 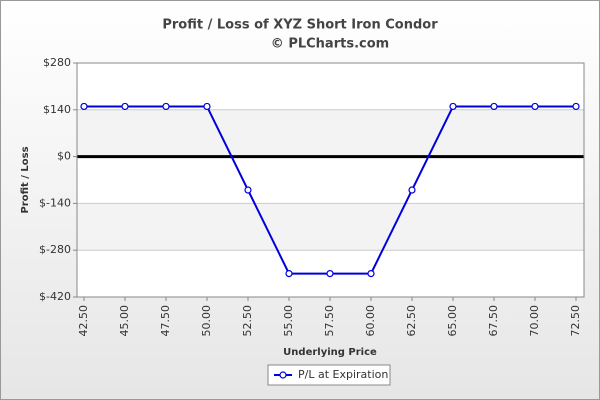 I want to click on legend-label: P/L at Expiration, so click(x=343, y=374).